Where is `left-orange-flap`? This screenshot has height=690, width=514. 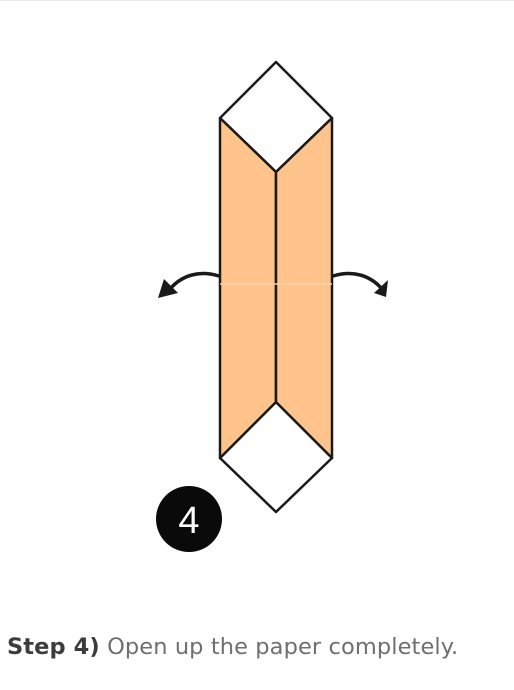
left-orange-flap is located at coordinates (248, 288).